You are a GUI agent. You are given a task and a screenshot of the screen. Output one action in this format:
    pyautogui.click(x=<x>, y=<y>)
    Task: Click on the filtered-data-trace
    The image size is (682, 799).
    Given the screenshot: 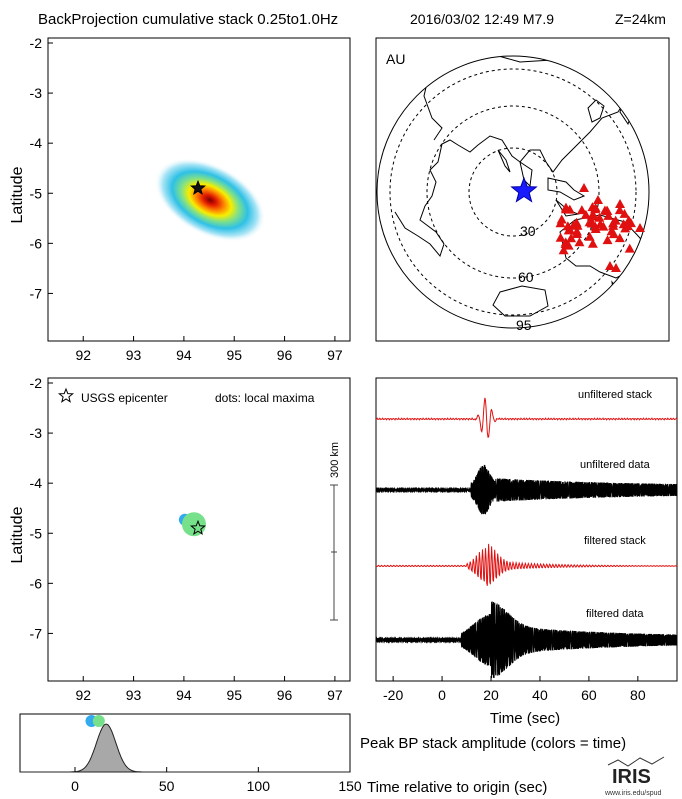 What is the action you would take?
    pyautogui.click(x=526, y=638)
    